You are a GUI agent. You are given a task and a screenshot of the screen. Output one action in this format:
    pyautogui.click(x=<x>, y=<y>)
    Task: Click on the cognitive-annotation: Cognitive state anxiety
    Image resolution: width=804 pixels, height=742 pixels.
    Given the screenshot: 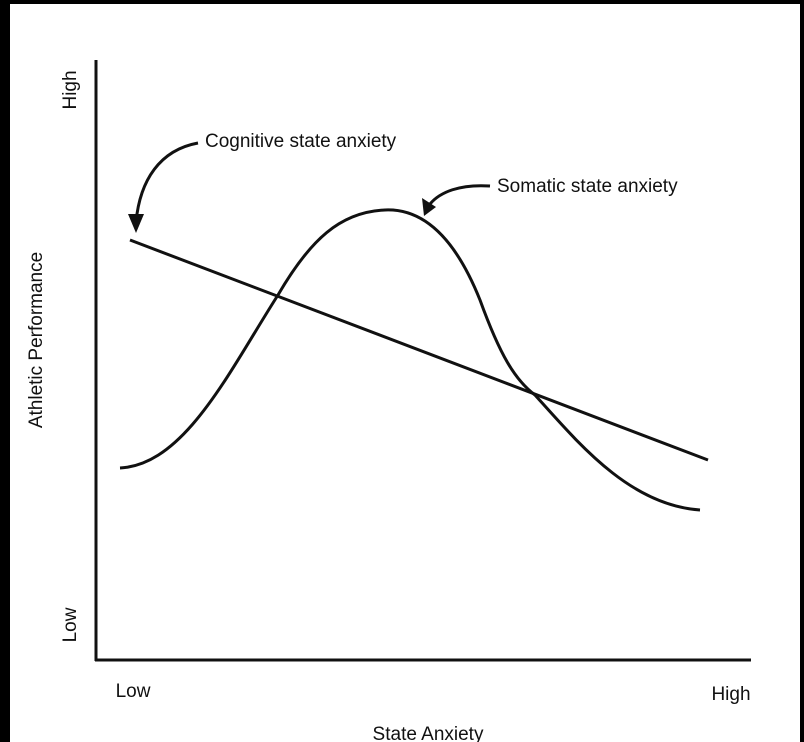 What is the action you would take?
    pyautogui.click(x=301, y=141)
    